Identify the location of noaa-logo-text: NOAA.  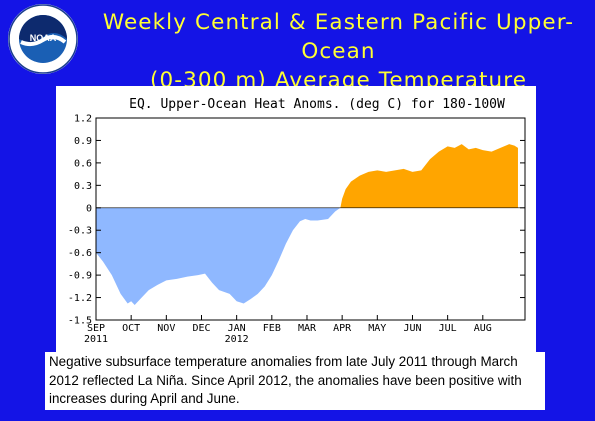
(43, 38).